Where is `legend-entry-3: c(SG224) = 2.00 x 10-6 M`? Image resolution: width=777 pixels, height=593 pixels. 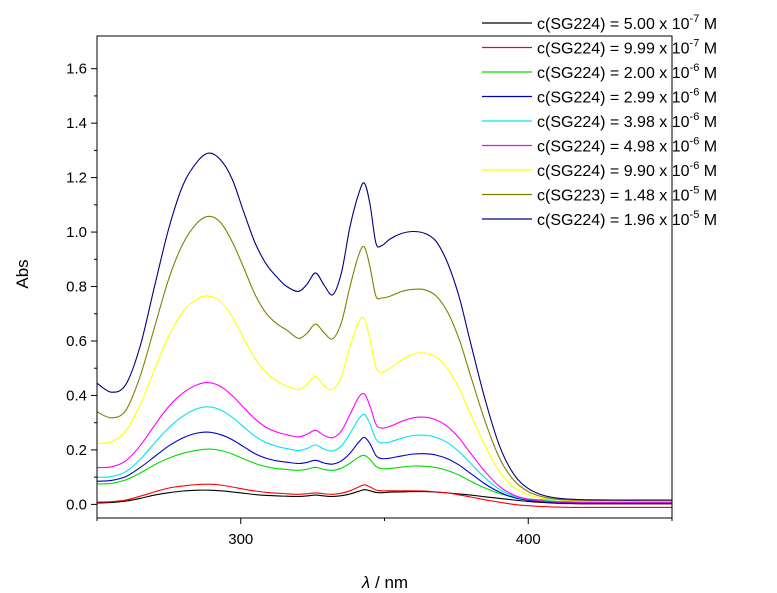
legend-entry-3: c(SG224) = 2.00 x 10-6 M is located at coordinates (627, 72).